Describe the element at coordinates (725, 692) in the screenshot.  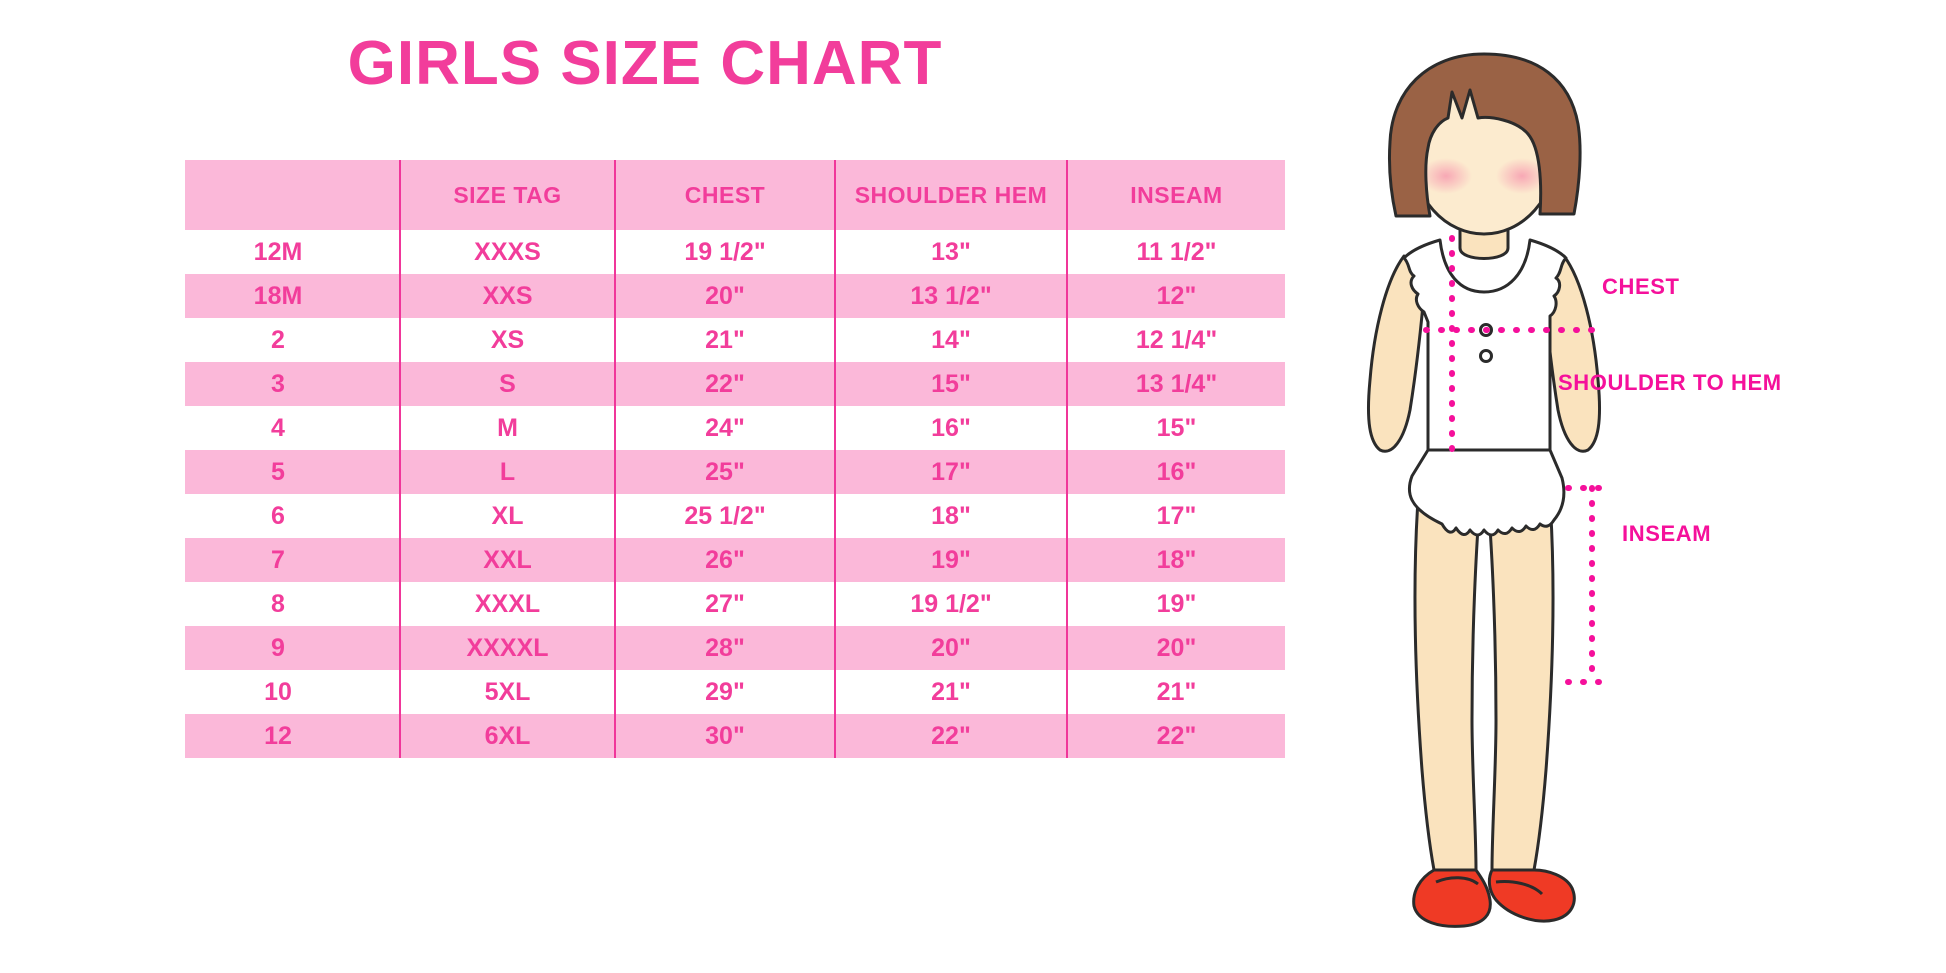
I see `cell-chest: 29"` at that location.